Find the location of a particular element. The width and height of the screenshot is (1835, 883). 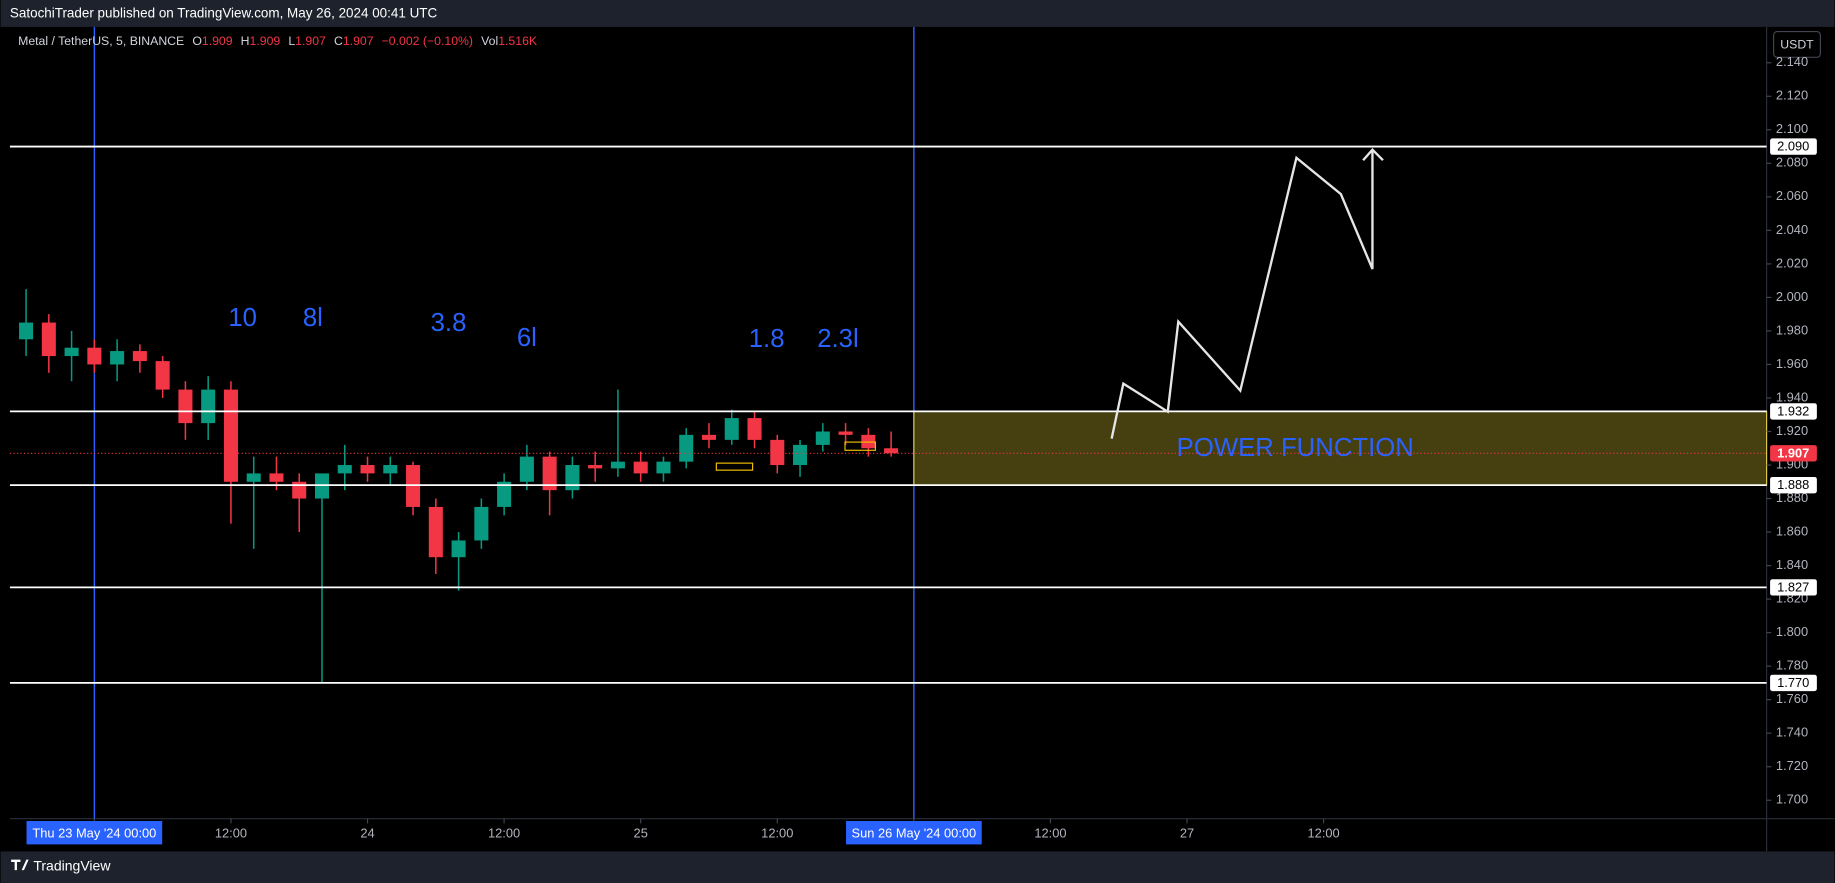

annotation: 6l is located at coordinates (527, 338).